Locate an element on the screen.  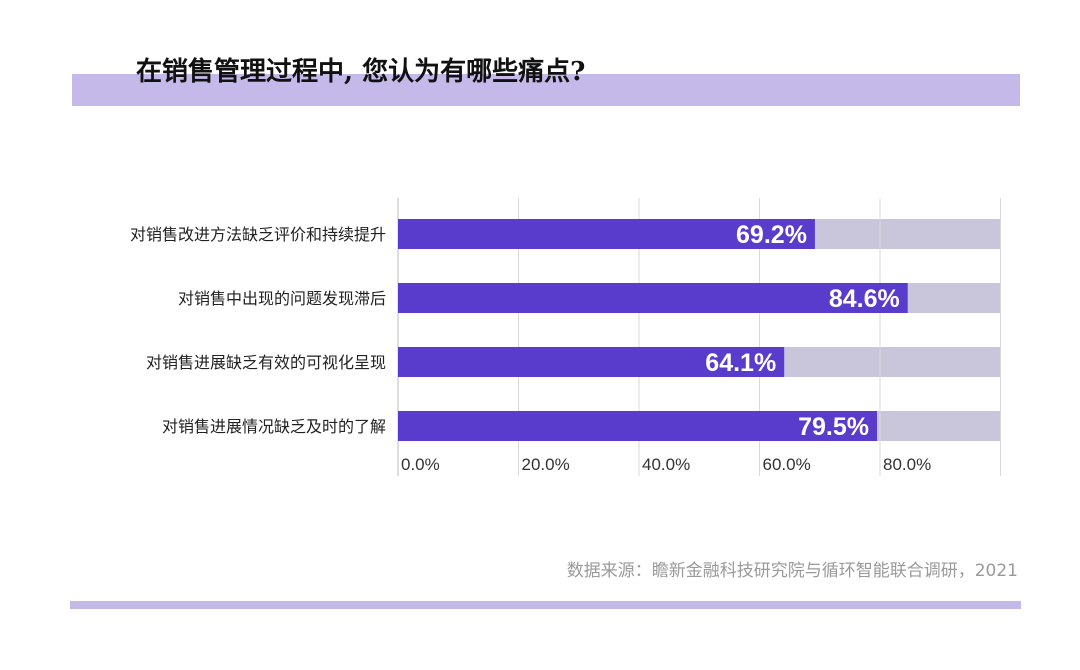
title-accent-band is located at coordinates (546, 90).